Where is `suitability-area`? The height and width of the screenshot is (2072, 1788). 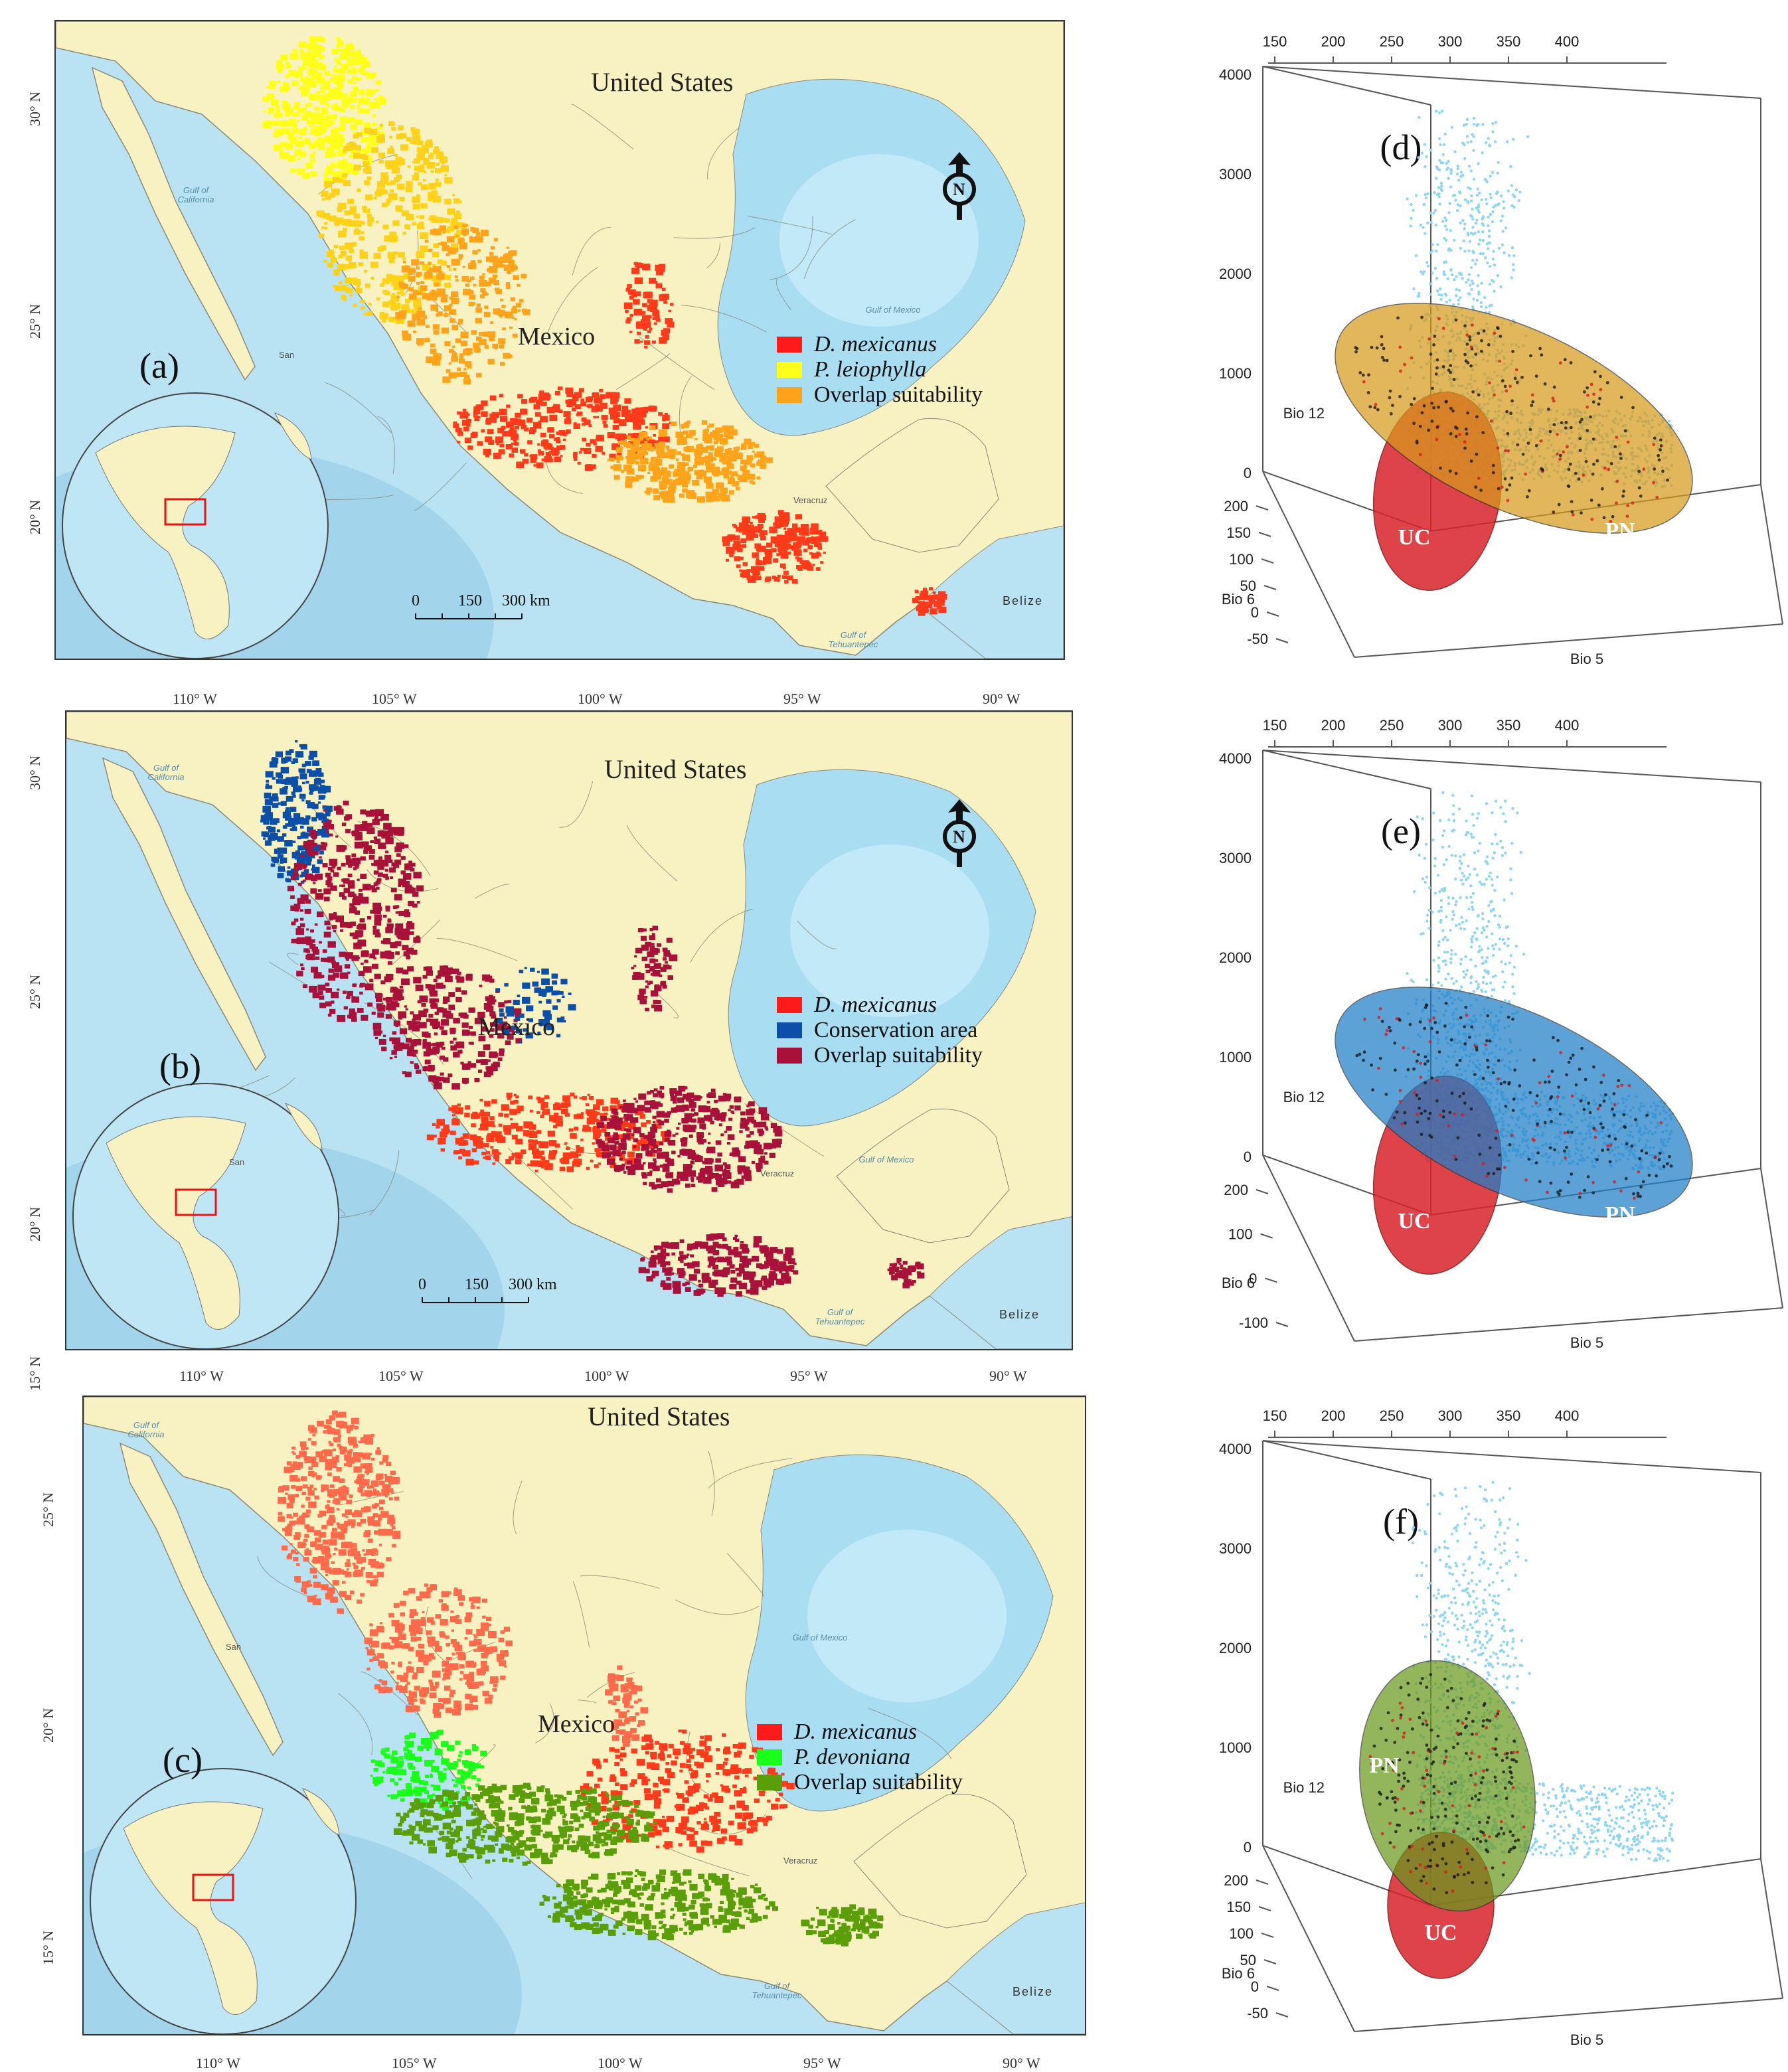
suitability-area is located at coordinates (776, 547).